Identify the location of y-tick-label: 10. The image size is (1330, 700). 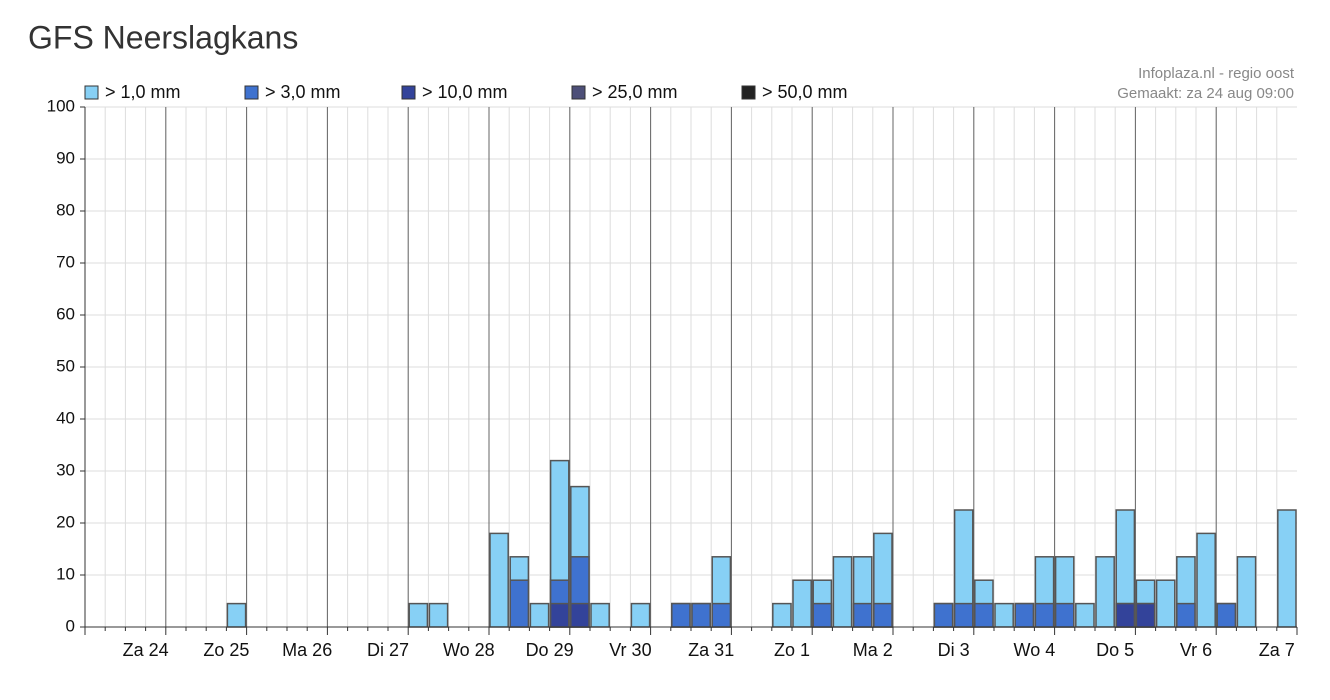
(65, 573).